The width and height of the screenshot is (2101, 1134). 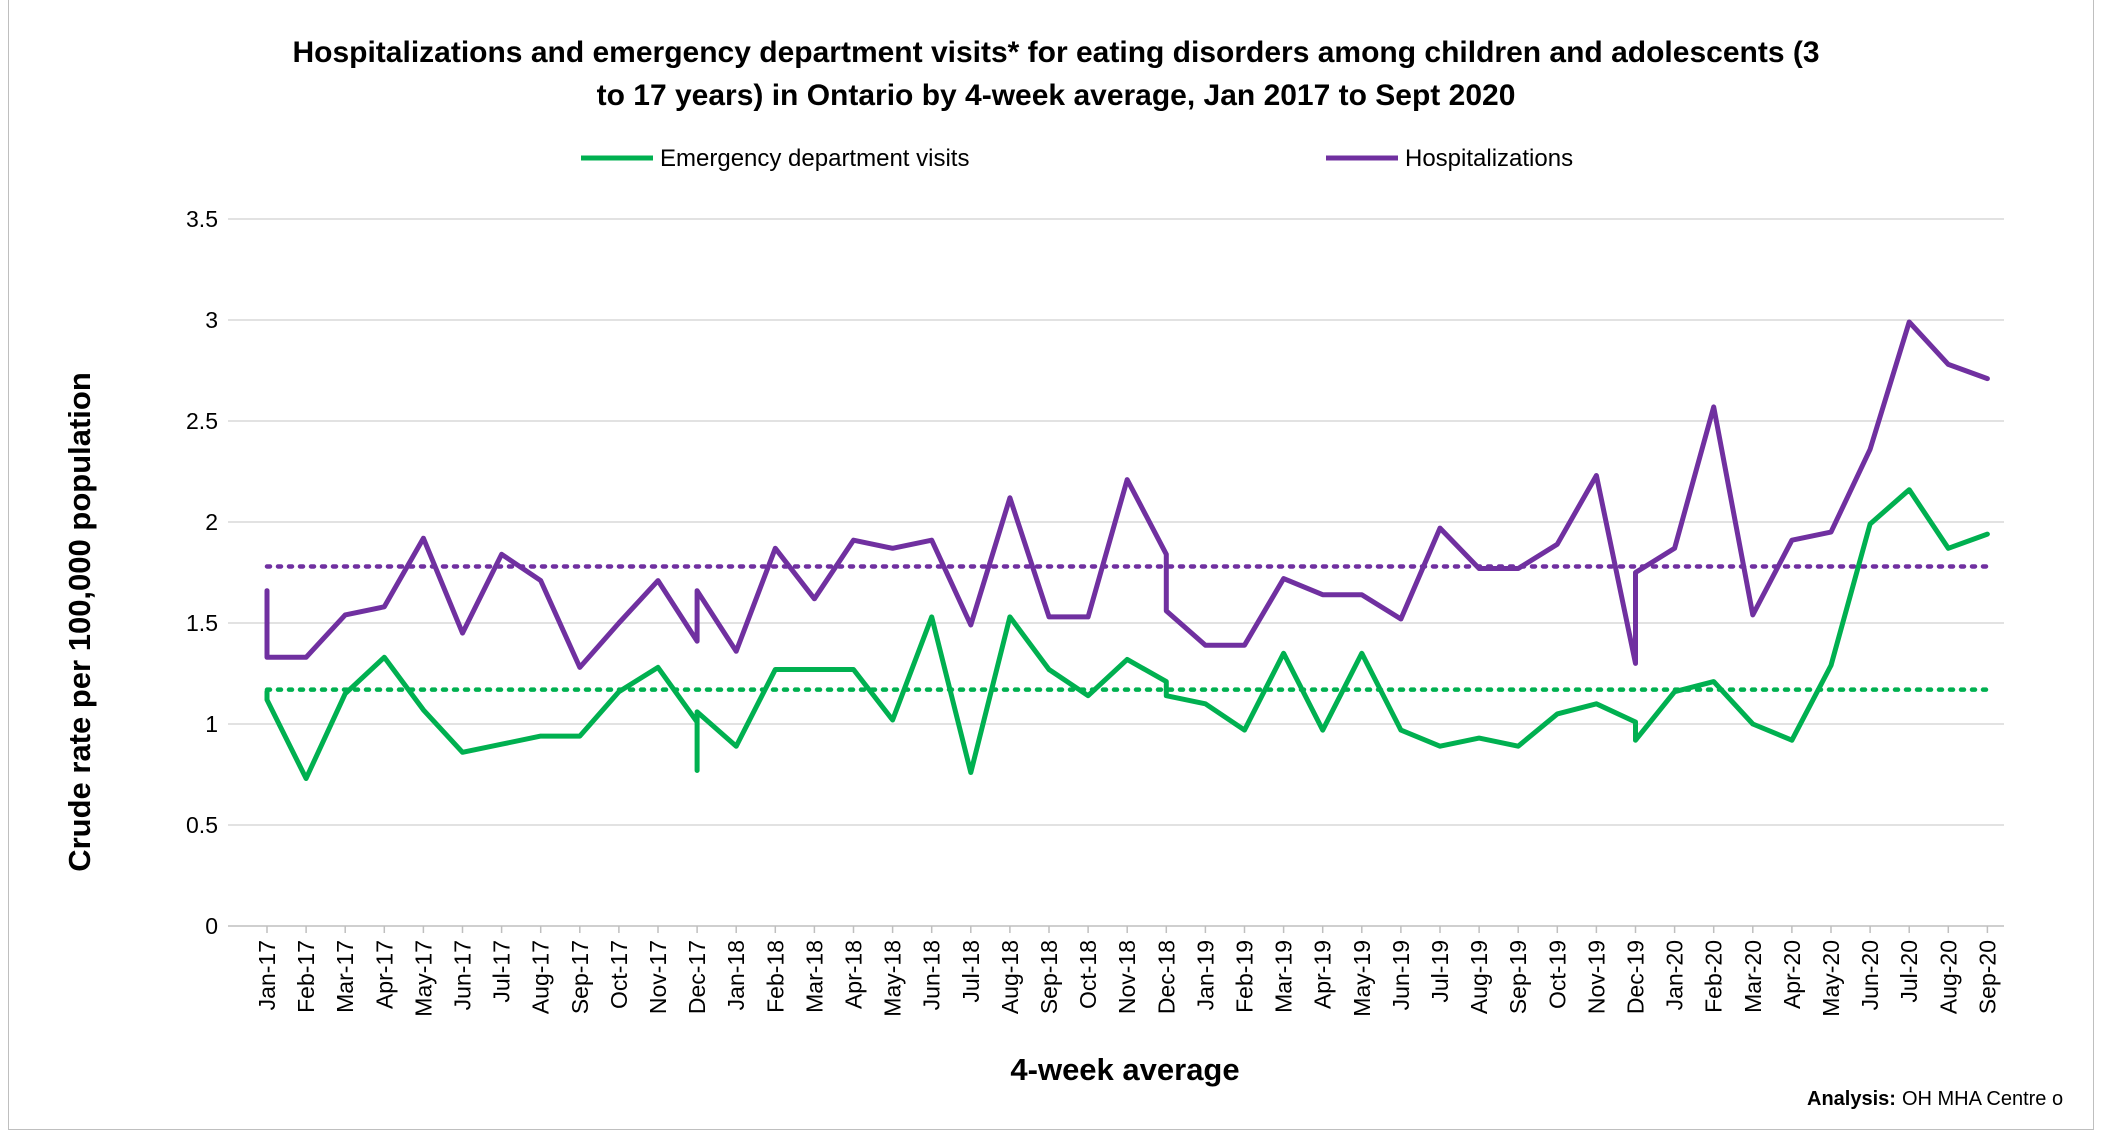 What do you see at coordinates (1831, 978) in the screenshot?
I see `x-tick-label: May-20` at bounding box center [1831, 978].